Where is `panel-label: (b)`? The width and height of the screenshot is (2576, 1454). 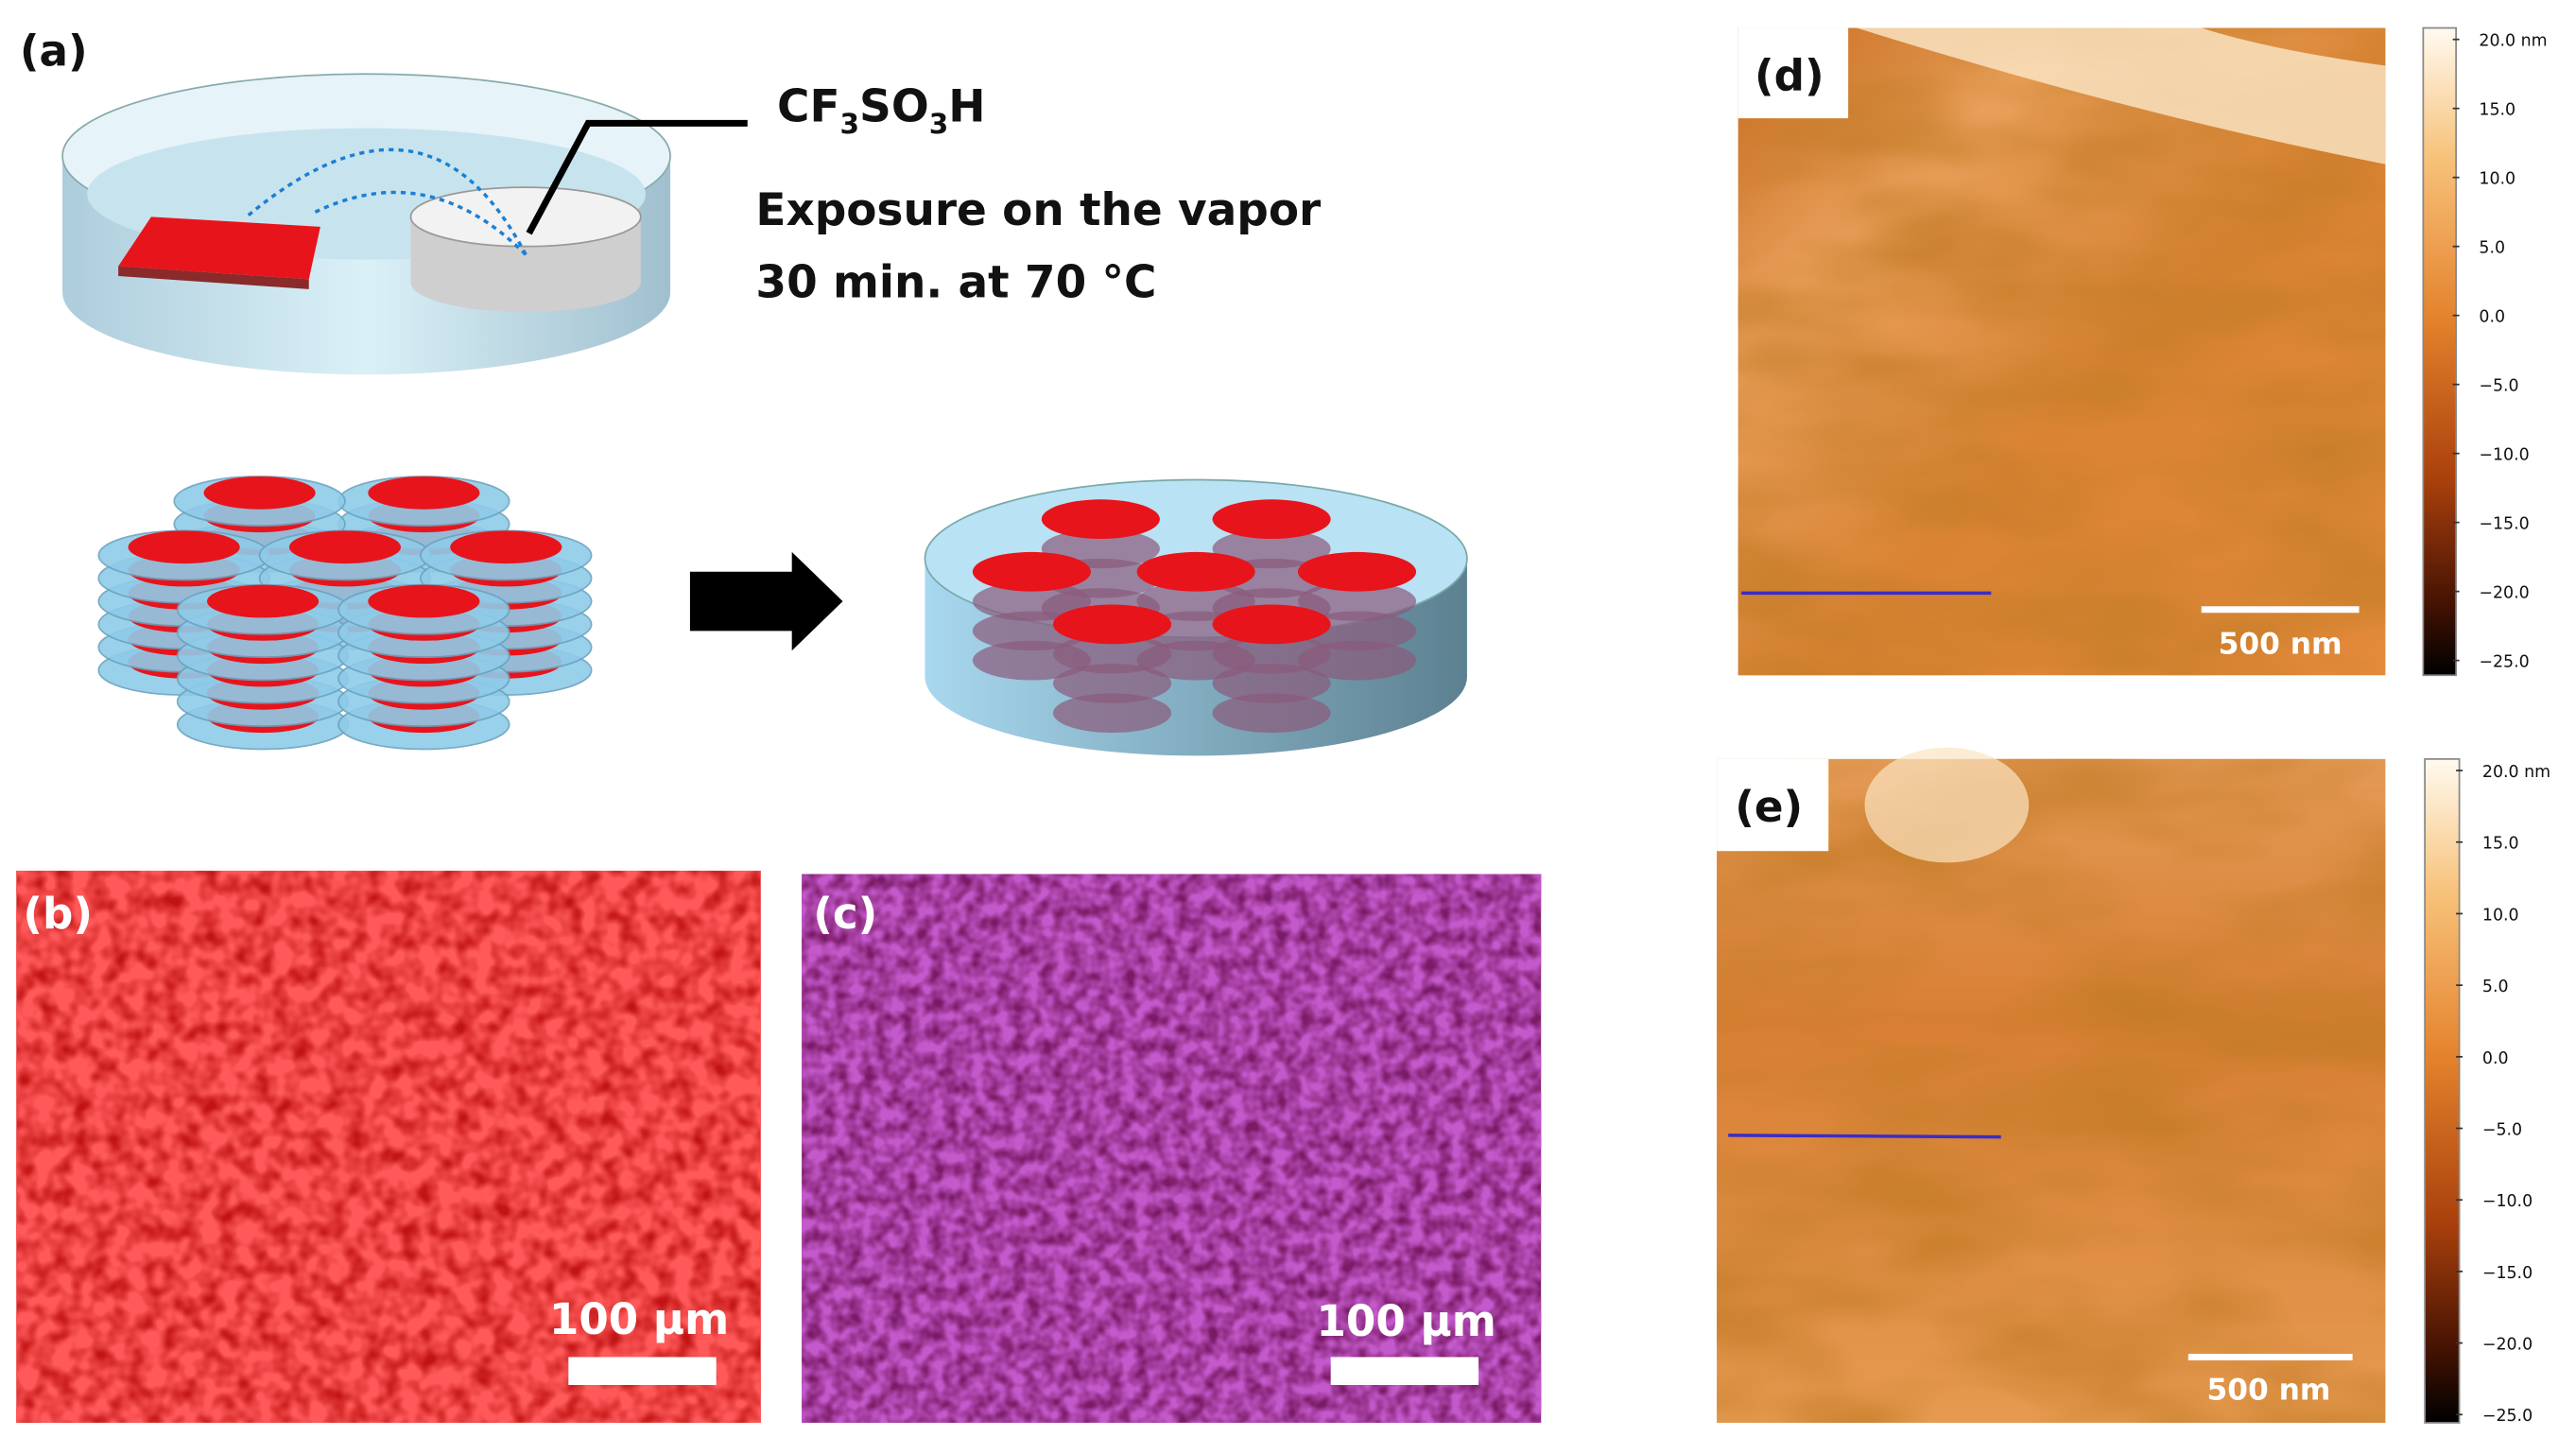 panel-label: (b) is located at coordinates (58, 914).